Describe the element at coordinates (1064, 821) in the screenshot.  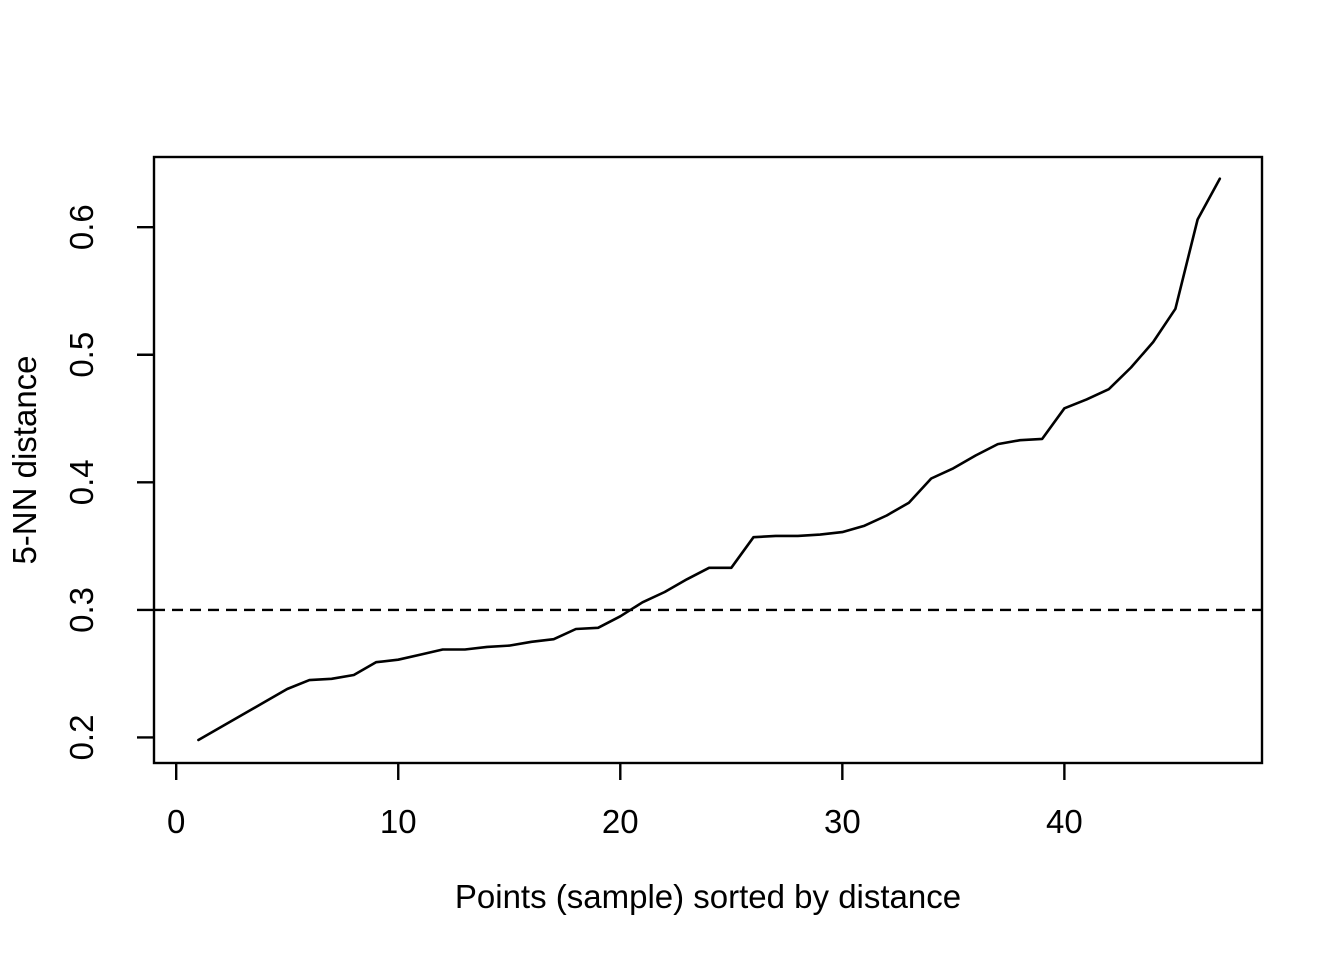
I see `x-tick-label: 40` at that location.